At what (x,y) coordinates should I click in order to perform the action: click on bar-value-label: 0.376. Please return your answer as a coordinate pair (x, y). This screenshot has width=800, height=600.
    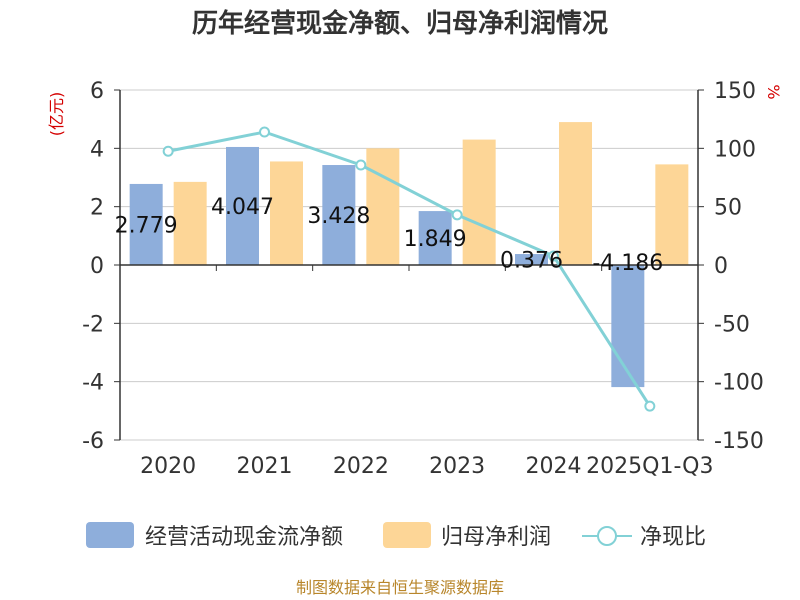
    Looking at the image, I should click on (531, 261).